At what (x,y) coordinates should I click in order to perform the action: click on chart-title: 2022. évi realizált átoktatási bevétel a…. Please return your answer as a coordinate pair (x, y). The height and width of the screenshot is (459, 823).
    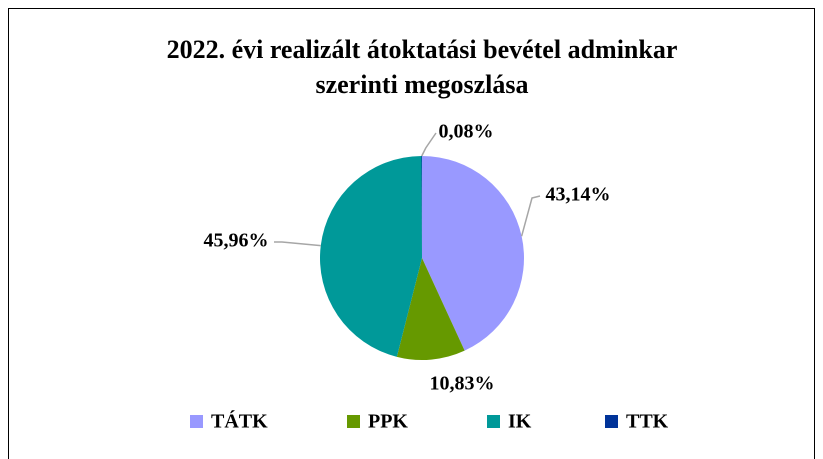
    Looking at the image, I should click on (422, 49).